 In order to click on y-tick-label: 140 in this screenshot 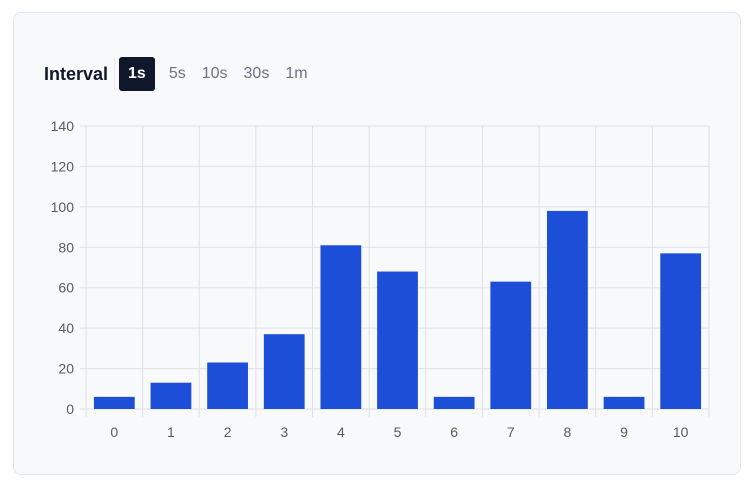, I will do `click(63, 126)`.